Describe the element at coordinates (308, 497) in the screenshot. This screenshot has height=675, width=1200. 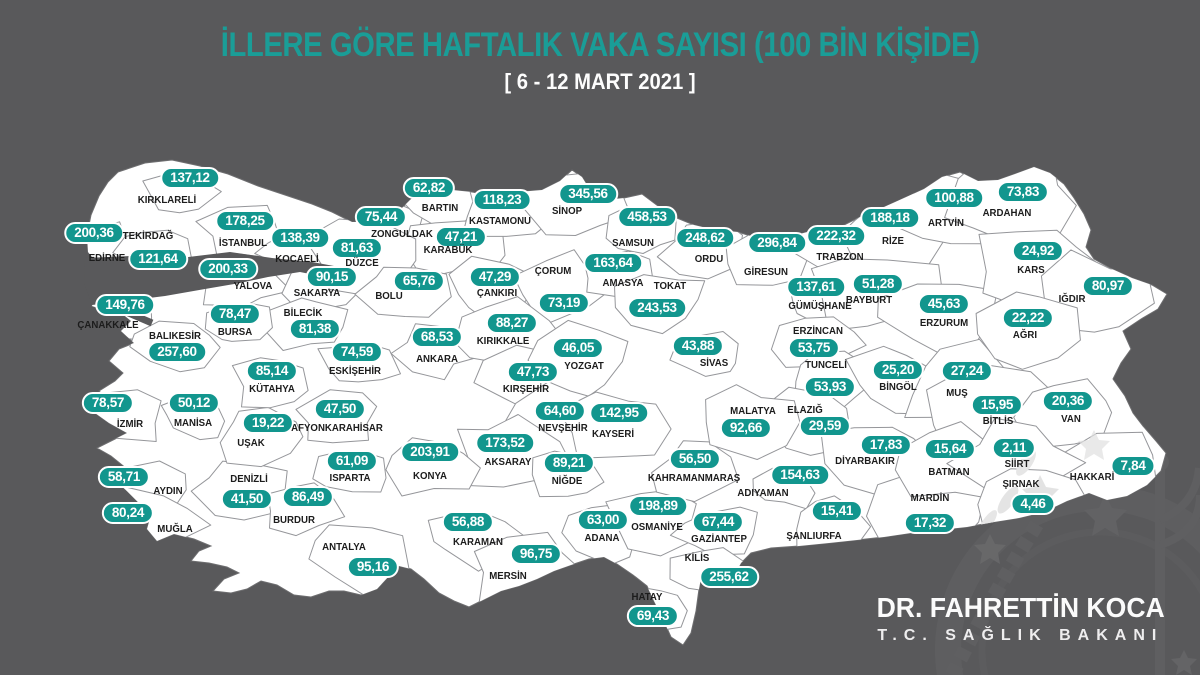
I see `case-rate-badge-burdur: 86,49` at that location.